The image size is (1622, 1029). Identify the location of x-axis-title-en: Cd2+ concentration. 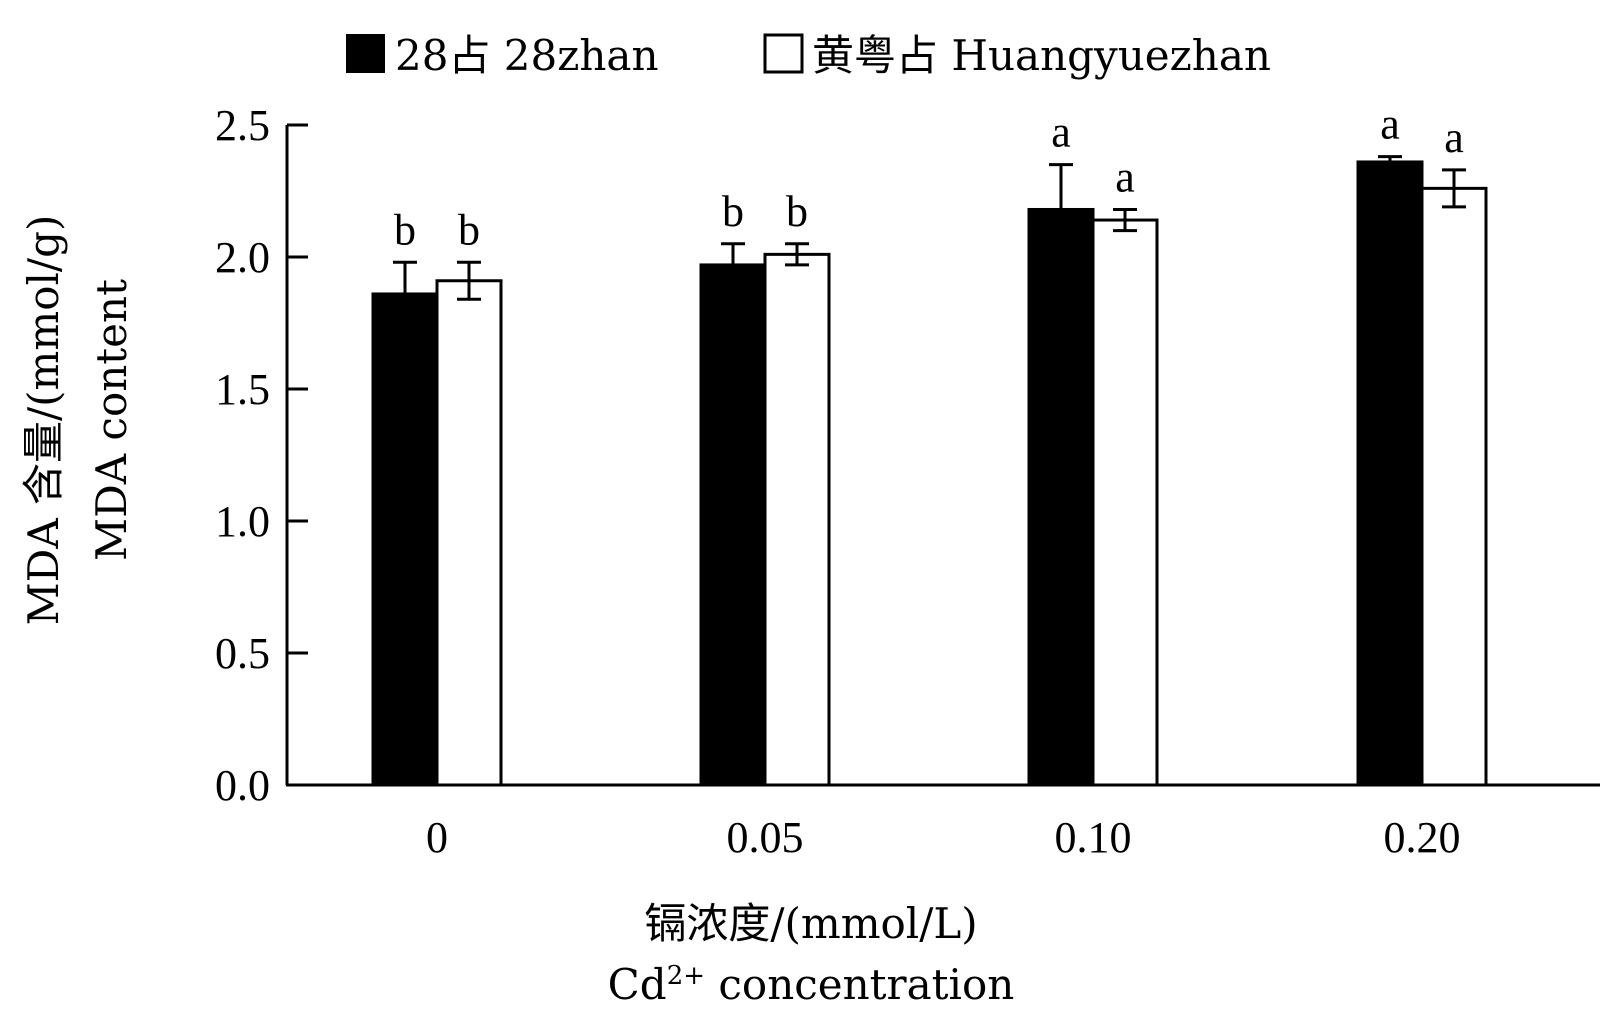
(811, 984).